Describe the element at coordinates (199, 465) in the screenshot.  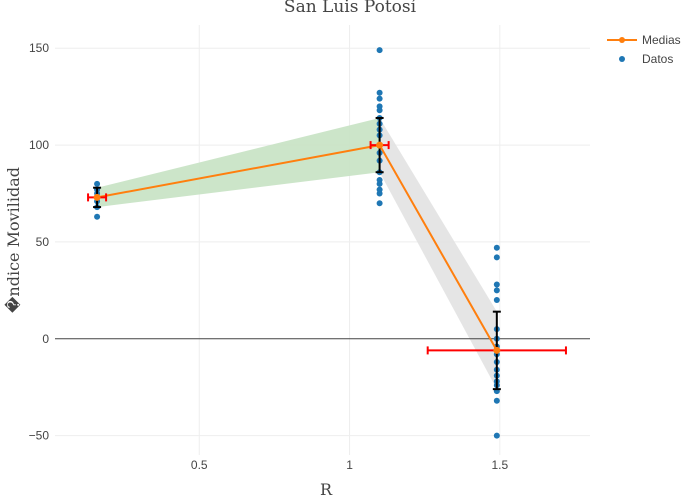
I see `x-tick-label-0: 0.5` at that location.